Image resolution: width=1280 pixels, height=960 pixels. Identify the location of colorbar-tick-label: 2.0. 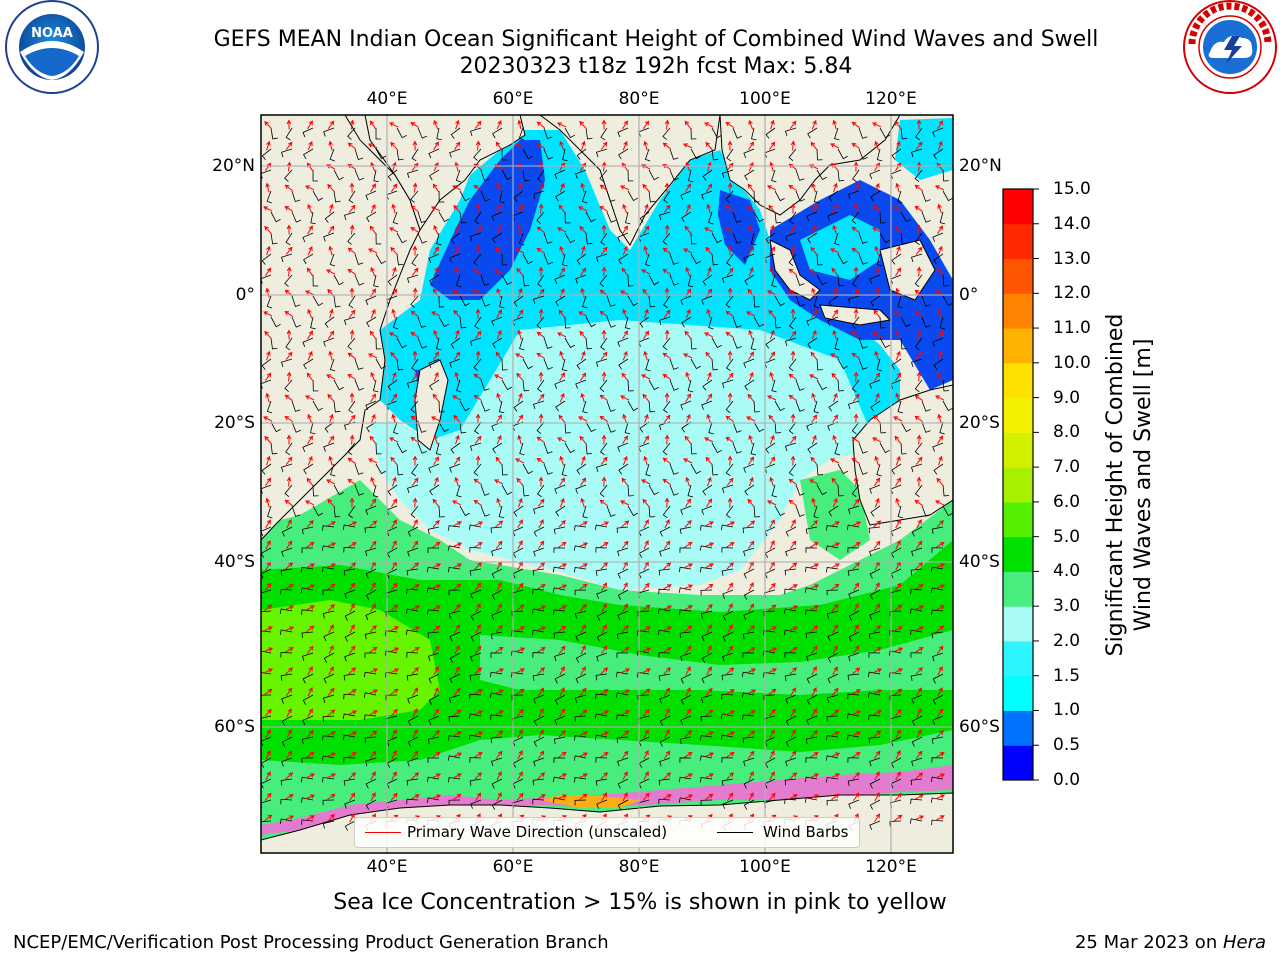
(1067, 640).